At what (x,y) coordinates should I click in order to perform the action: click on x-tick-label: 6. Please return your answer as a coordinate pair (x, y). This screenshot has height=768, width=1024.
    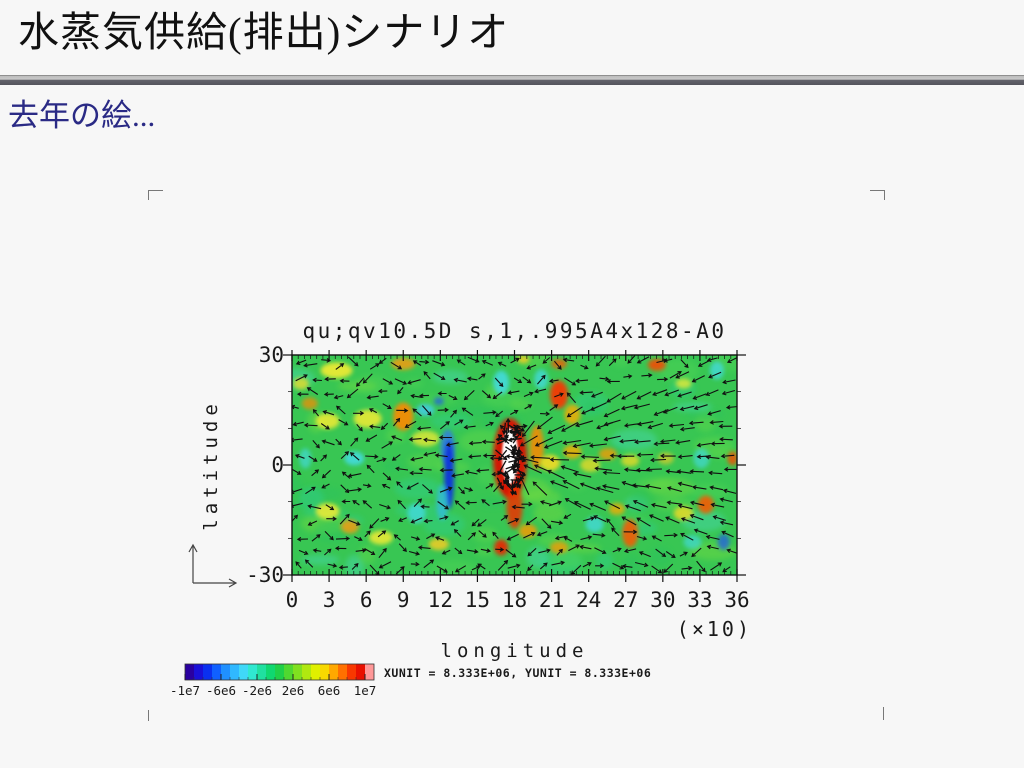
    Looking at the image, I should click on (366, 600).